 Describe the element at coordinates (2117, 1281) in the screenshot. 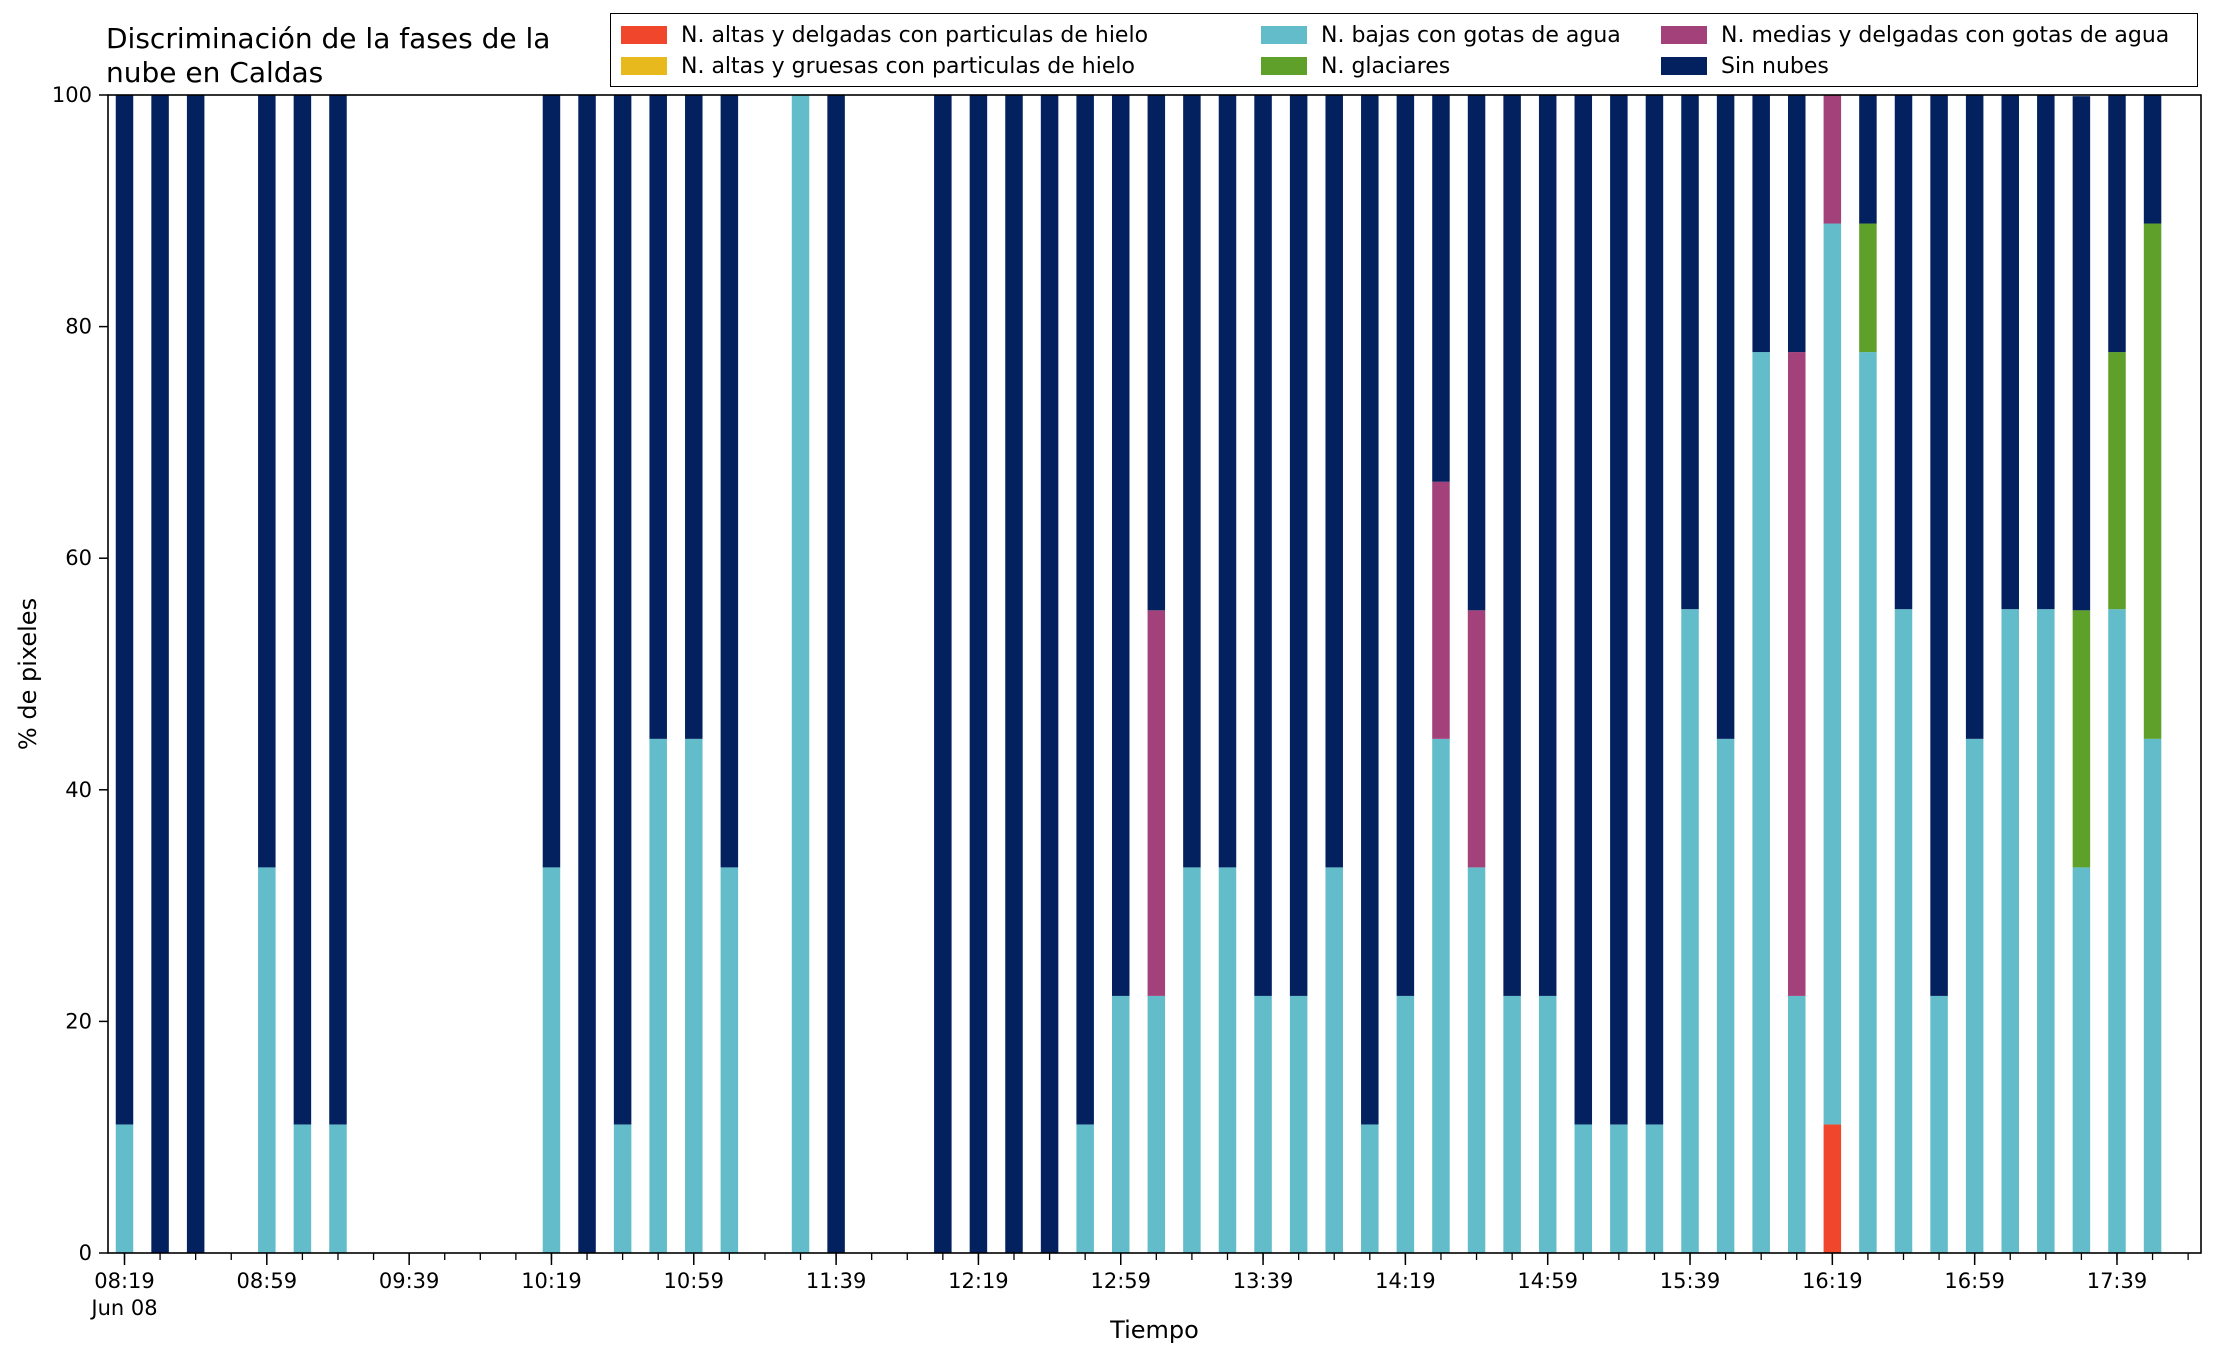

I see `x-tick-label: 17:39` at that location.